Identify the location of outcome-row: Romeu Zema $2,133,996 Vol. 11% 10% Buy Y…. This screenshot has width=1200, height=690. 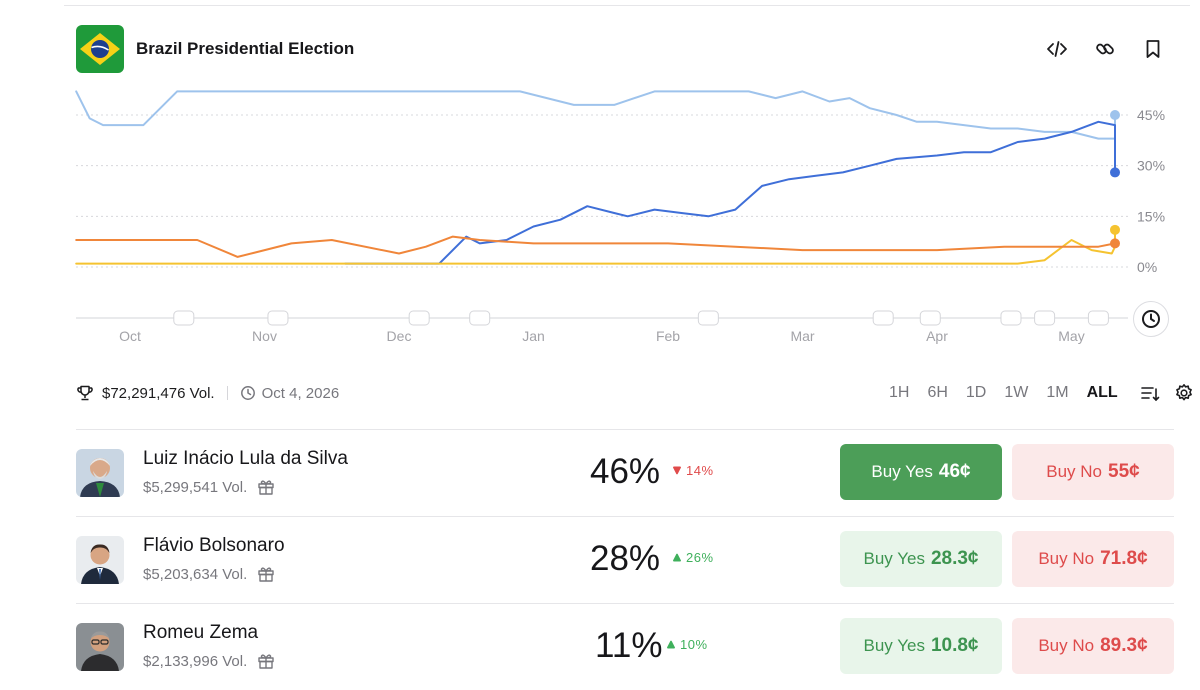
(625, 646).